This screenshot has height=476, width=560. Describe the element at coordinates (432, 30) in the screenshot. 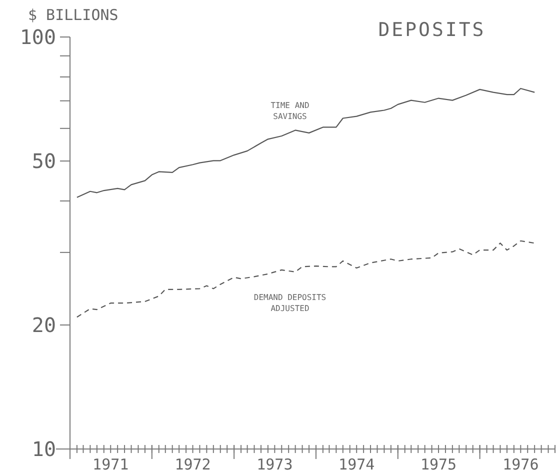

I see `chart-title: DEPOSITS` at that location.